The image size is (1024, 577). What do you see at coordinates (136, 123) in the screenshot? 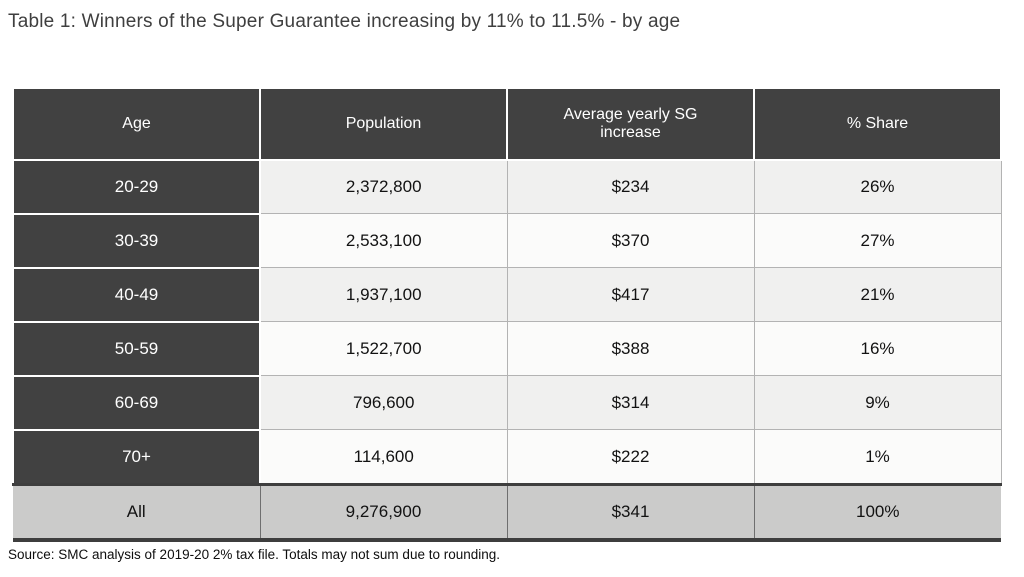
I see `column-header-age: Age` at bounding box center [136, 123].